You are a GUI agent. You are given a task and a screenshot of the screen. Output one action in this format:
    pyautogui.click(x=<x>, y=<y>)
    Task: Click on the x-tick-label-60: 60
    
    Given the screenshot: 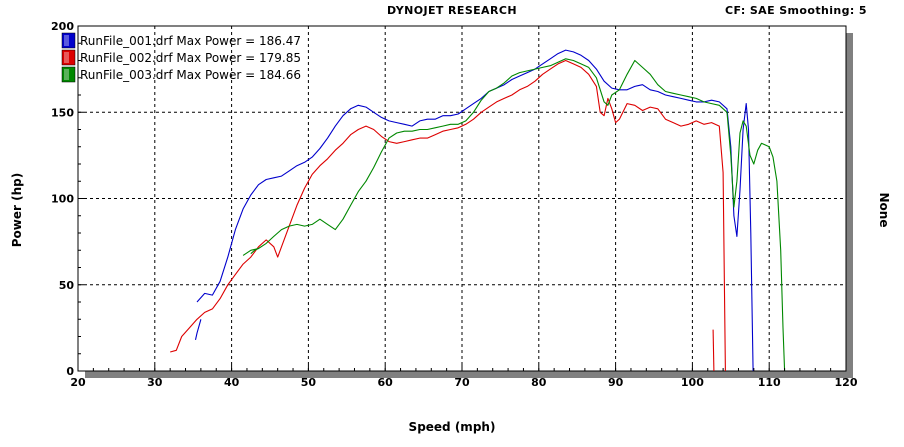 What is the action you would take?
    pyautogui.click(x=386, y=382)
    